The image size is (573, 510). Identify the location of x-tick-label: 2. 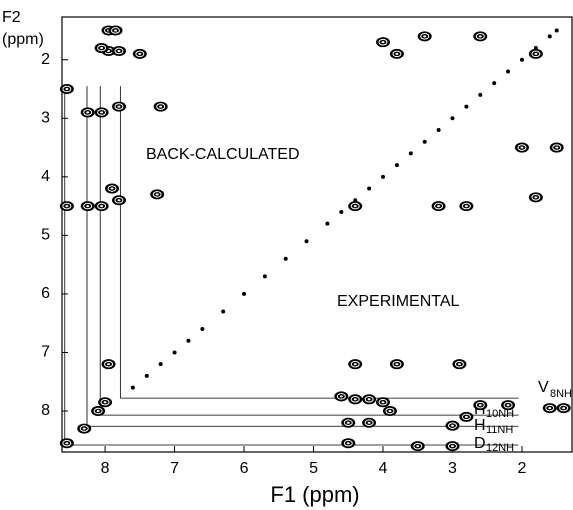
(522, 468).